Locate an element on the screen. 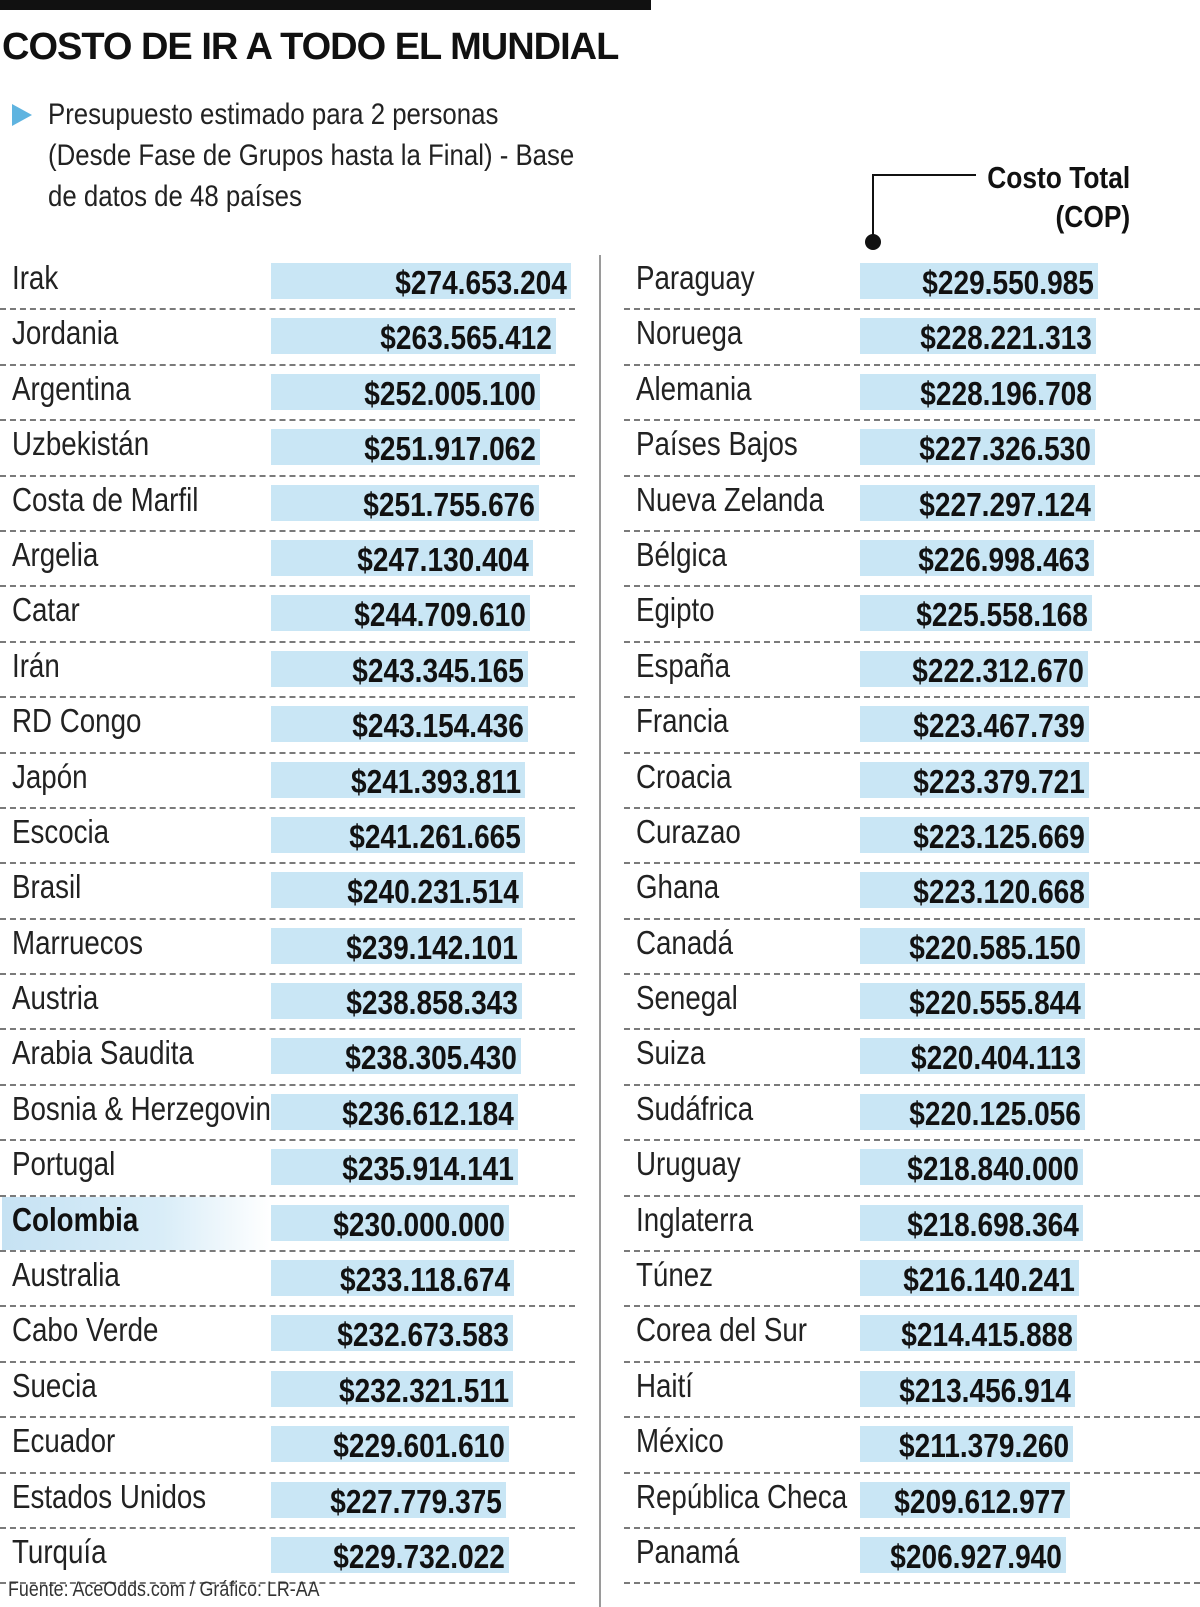  table-row: Curazao $223.125.669 is located at coordinates (912, 837).